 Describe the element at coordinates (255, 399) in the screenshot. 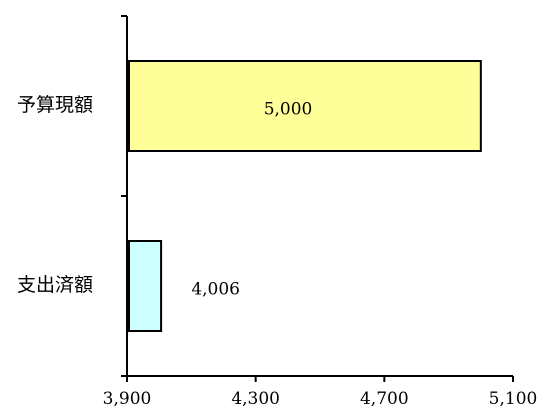

I see `x-tick-label-2: 4,300` at that location.